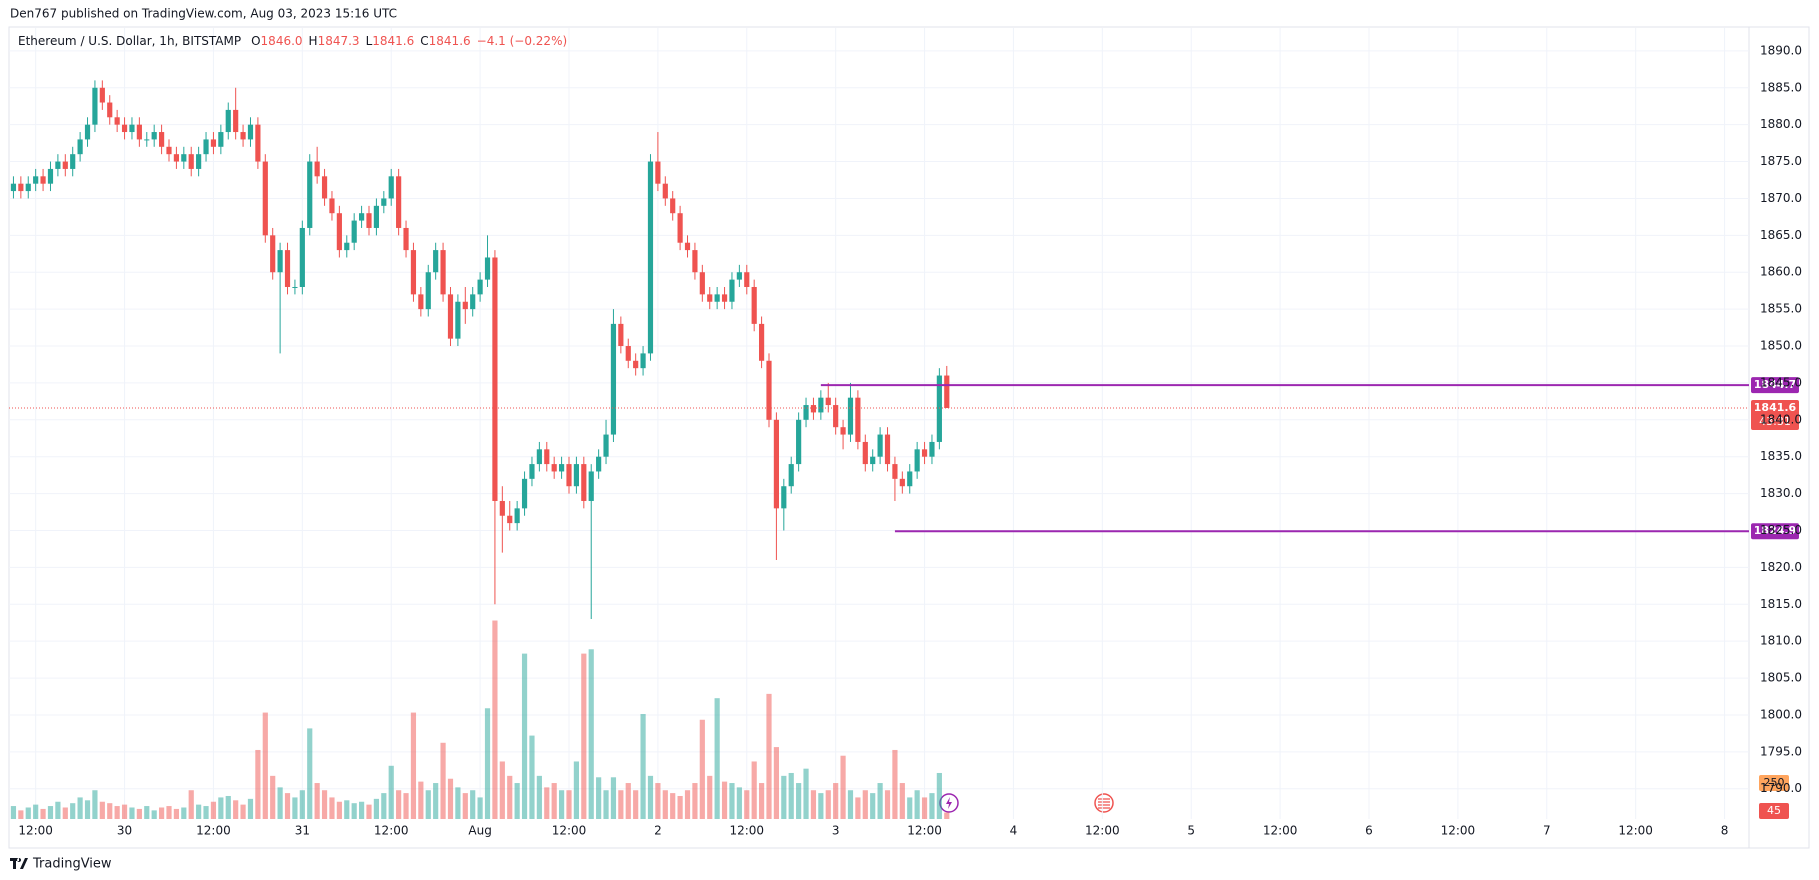 This screenshot has height=880, width=1819. I want to click on y-tick-label: 1845.0, so click(1781, 382).